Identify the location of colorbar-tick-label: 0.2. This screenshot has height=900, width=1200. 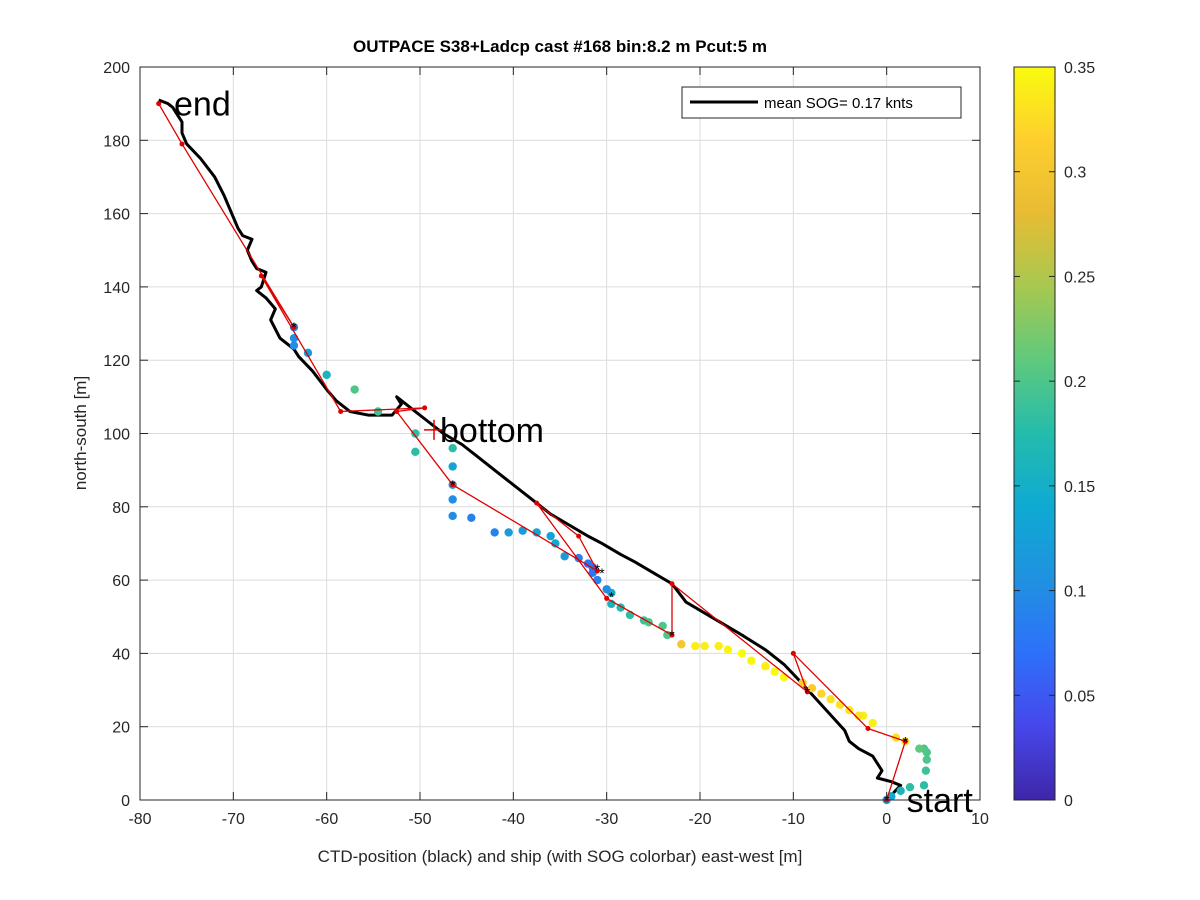
(1075, 382).